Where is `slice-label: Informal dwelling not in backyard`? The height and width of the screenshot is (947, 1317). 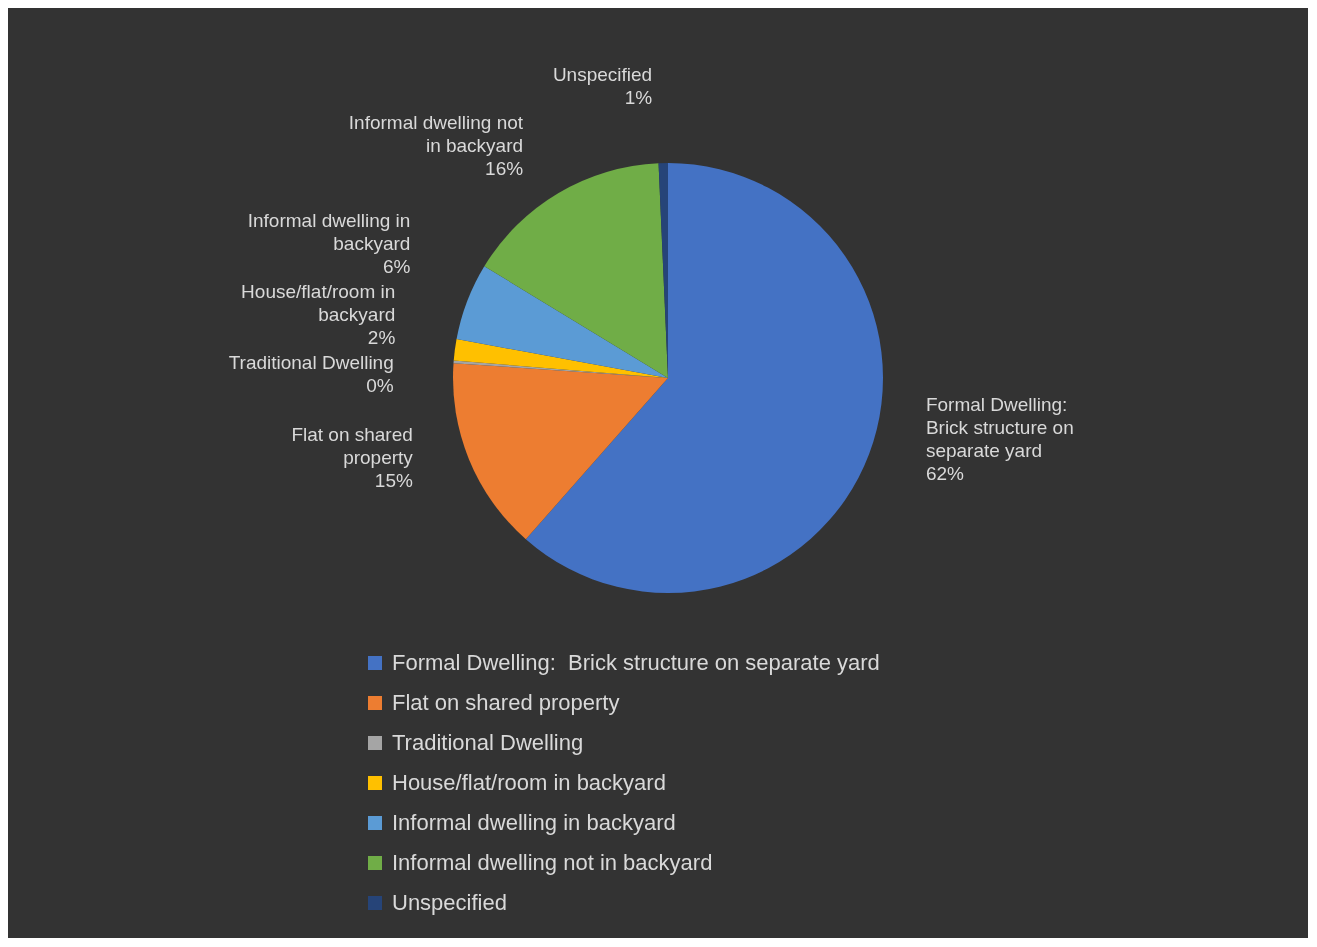 slice-label: Informal dwelling not in backyard is located at coordinates (436, 134).